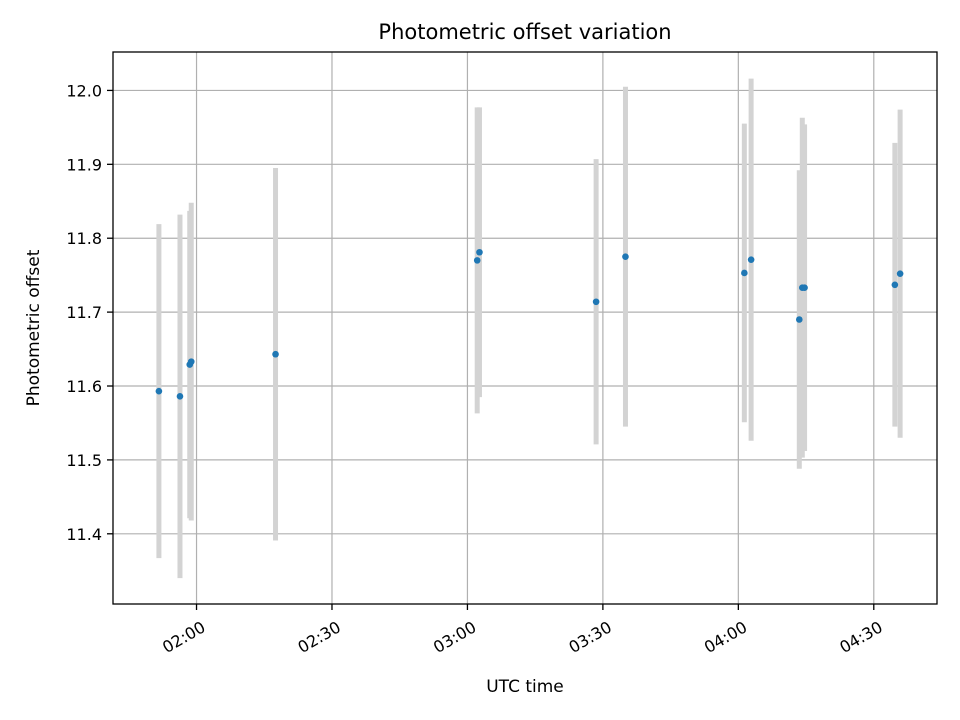 This screenshot has height=720, width=960. Describe the element at coordinates (84, 238) in the screenshot. I see `y-tick-label: 11.8` at that location.